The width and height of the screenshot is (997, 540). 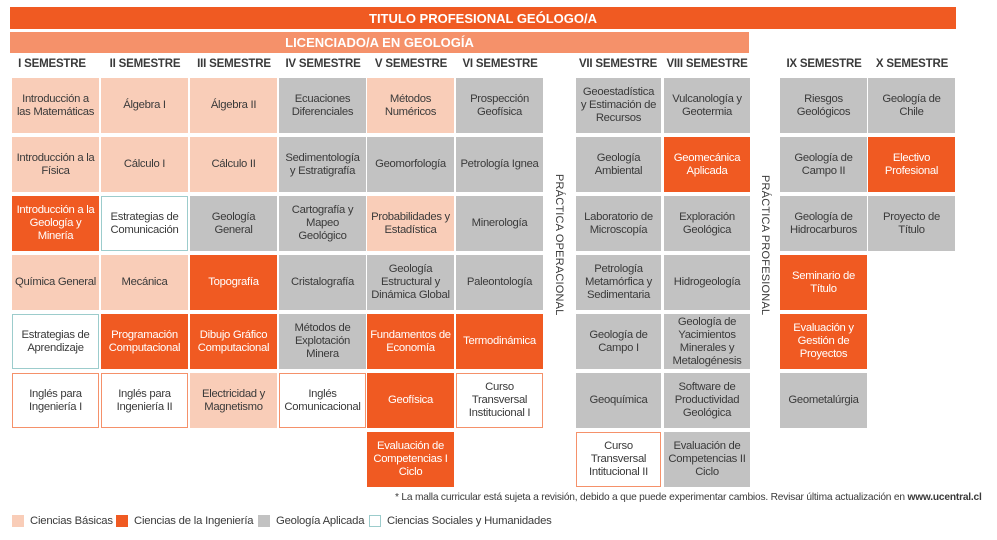 I want to click on semester-header: X SEMESTRE, so click(x=912, y=64).